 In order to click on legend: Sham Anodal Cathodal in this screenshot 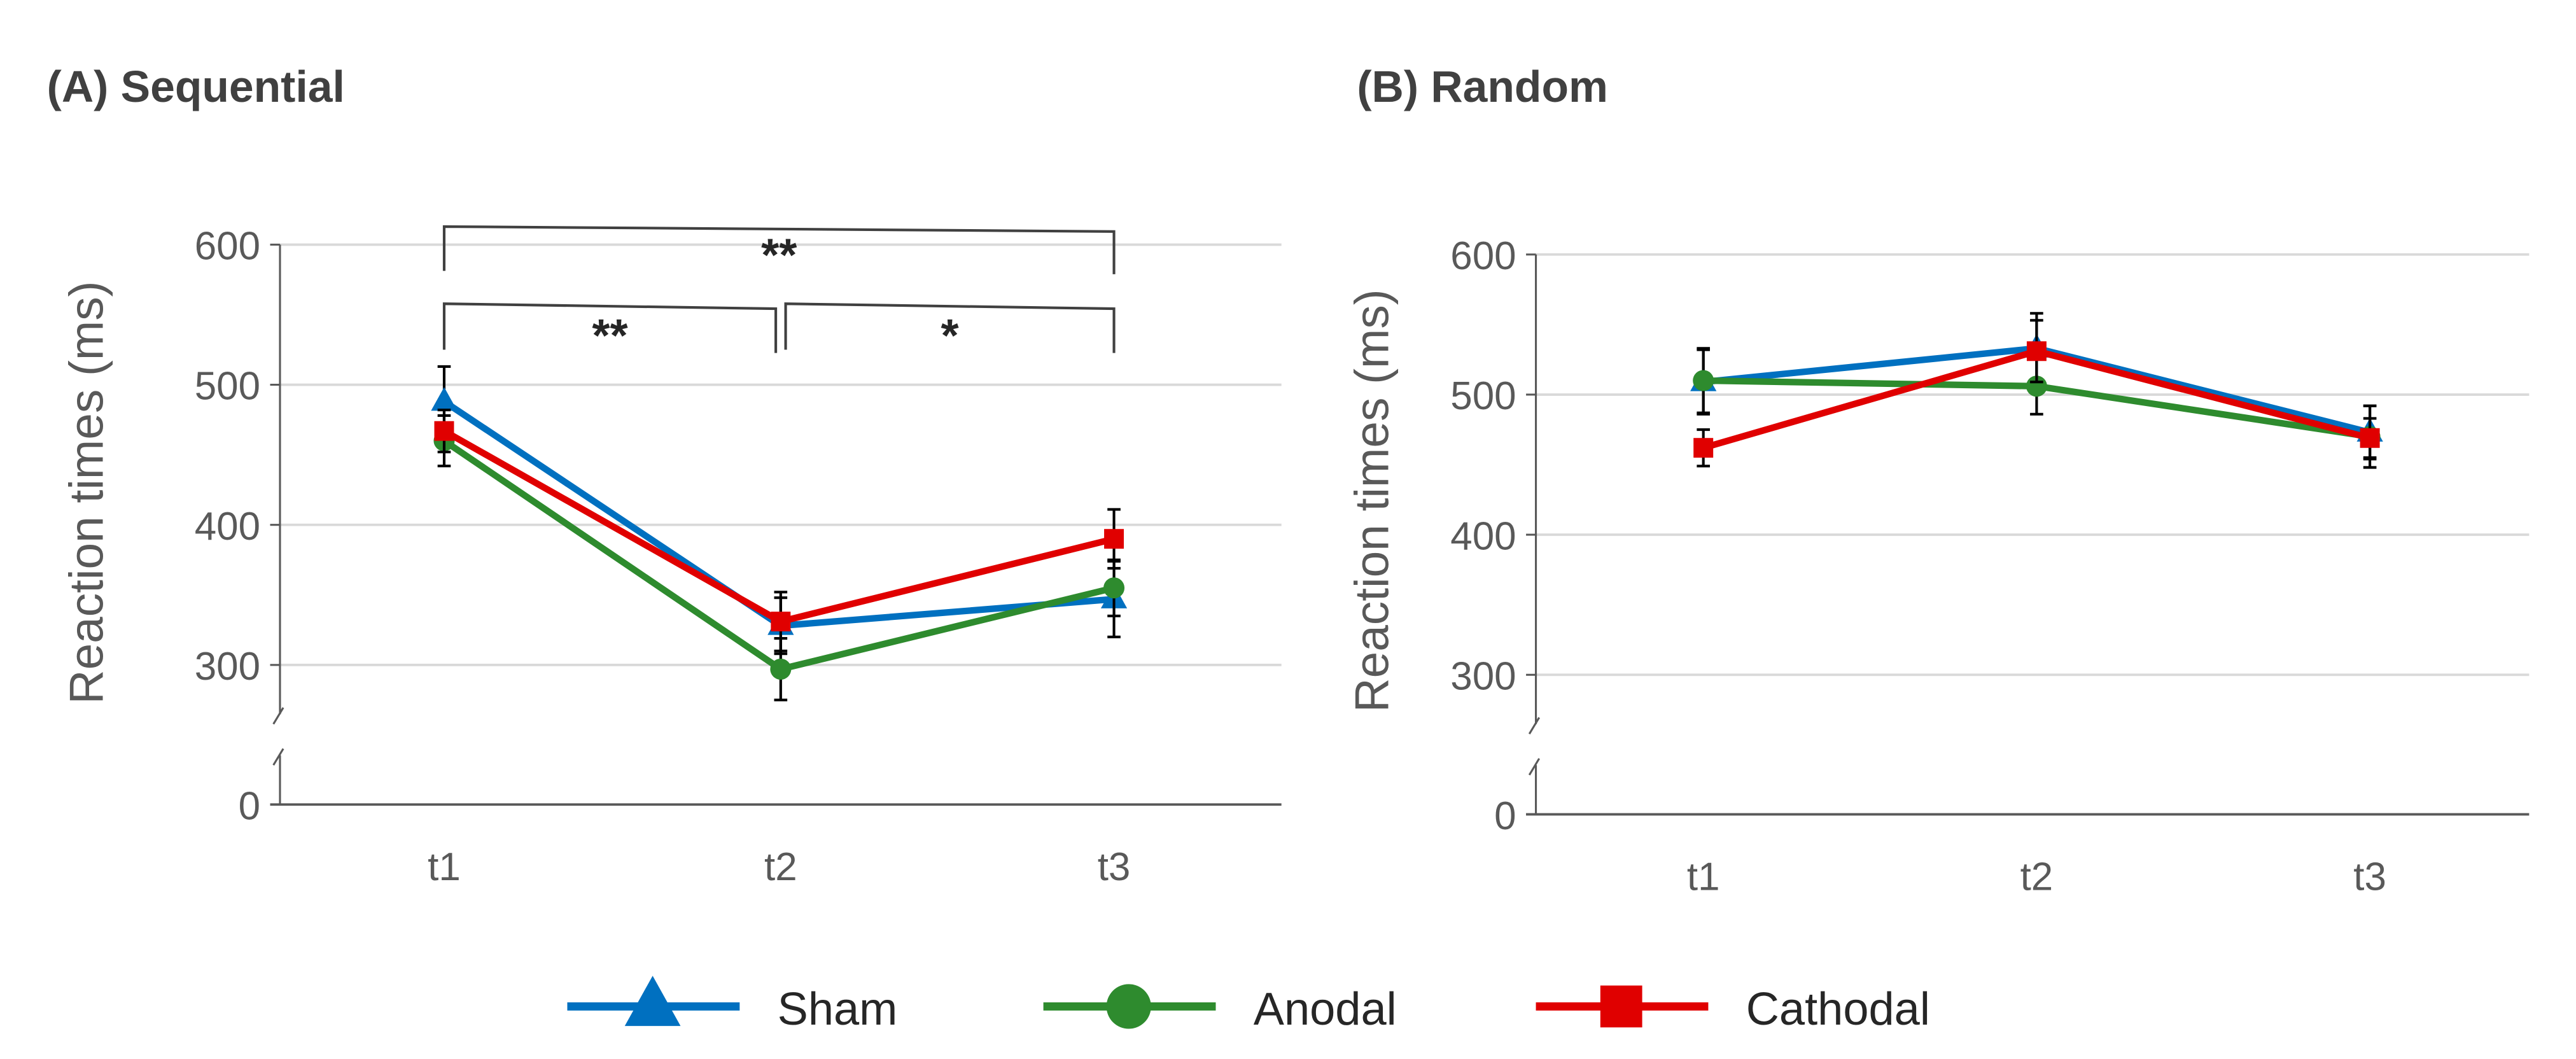, I will do `click(1248, 1005)`.